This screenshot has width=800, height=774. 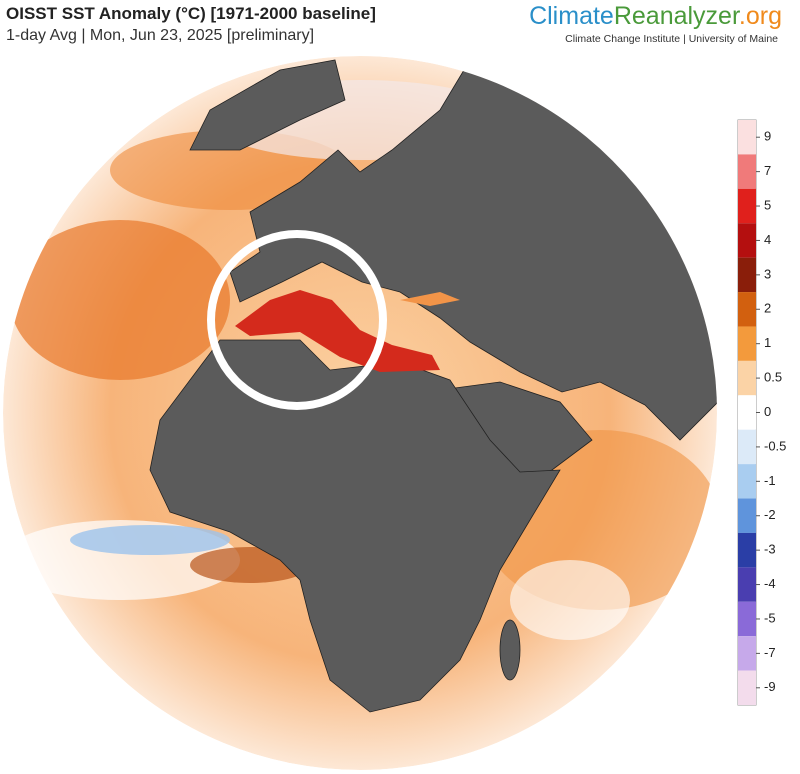 What do you see at coordinates (775, 445) in the screenshot?
I see `colorbar-tick-label: -0.5` at bounding box center [775, 445].